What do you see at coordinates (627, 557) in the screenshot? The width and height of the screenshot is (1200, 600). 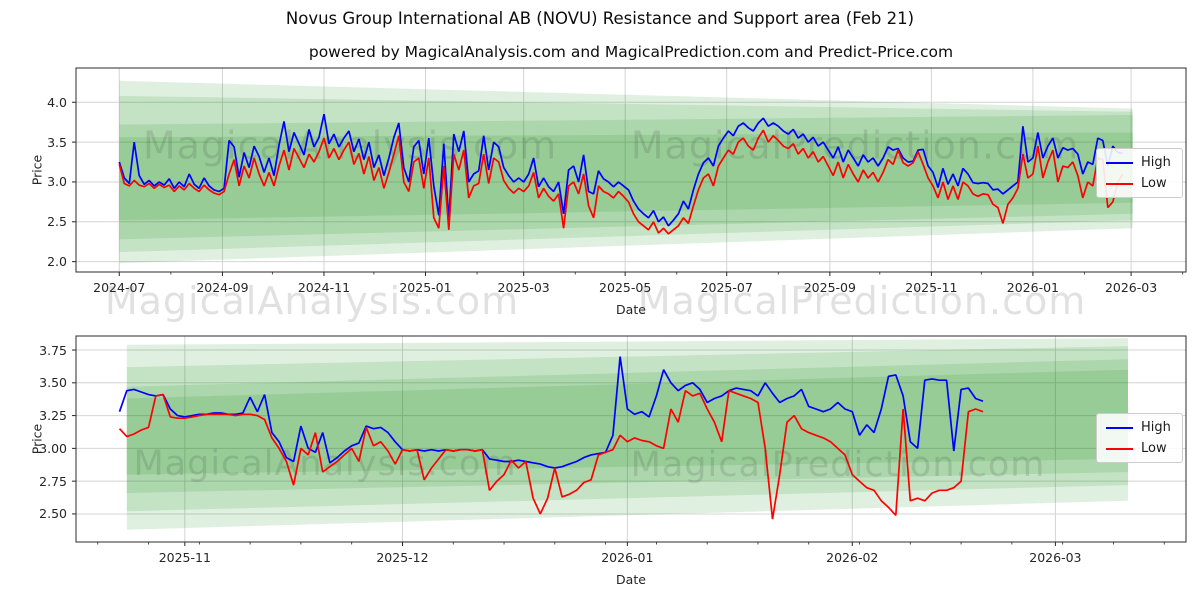 I see `bottom-x-tick-label: 2026-01` at bounding box center [627, 557].